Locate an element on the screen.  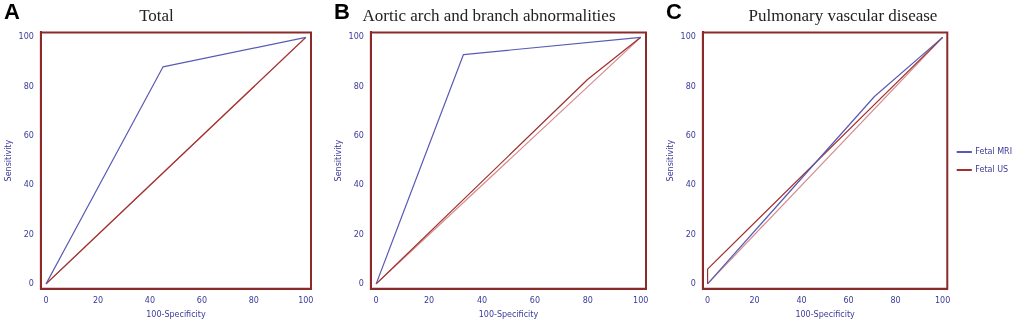
legend-label: Fetal US is located at coordinates (992, 170).